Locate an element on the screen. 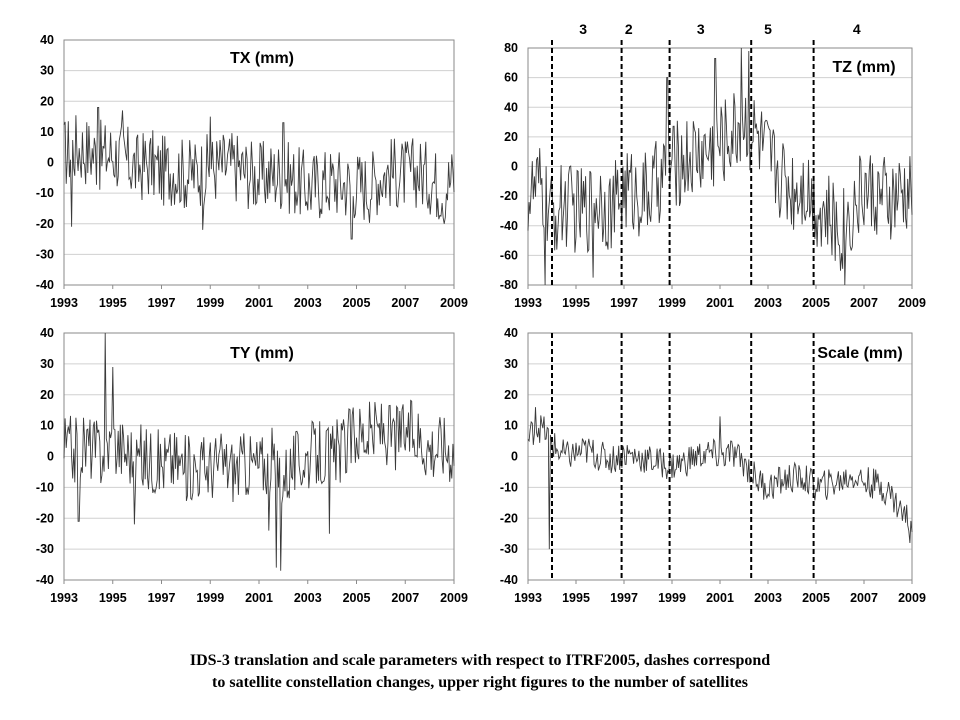 Image resolution: width=960 pixels, height=720 pixels. y-tick-label: -60 is located at coordinates (509, 255).